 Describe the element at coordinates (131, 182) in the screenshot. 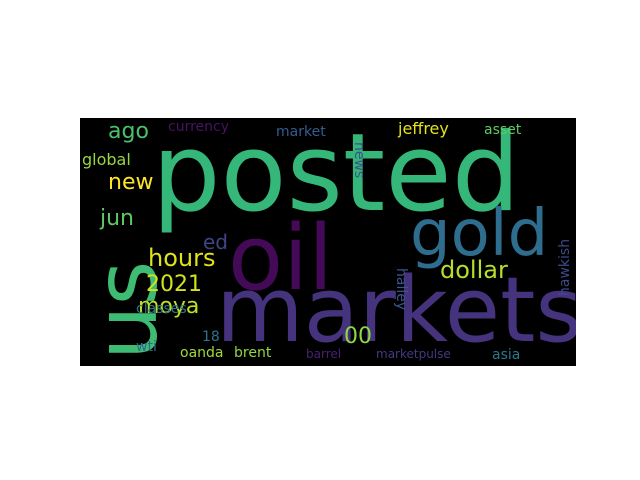

I see `word-new: new` at that location.